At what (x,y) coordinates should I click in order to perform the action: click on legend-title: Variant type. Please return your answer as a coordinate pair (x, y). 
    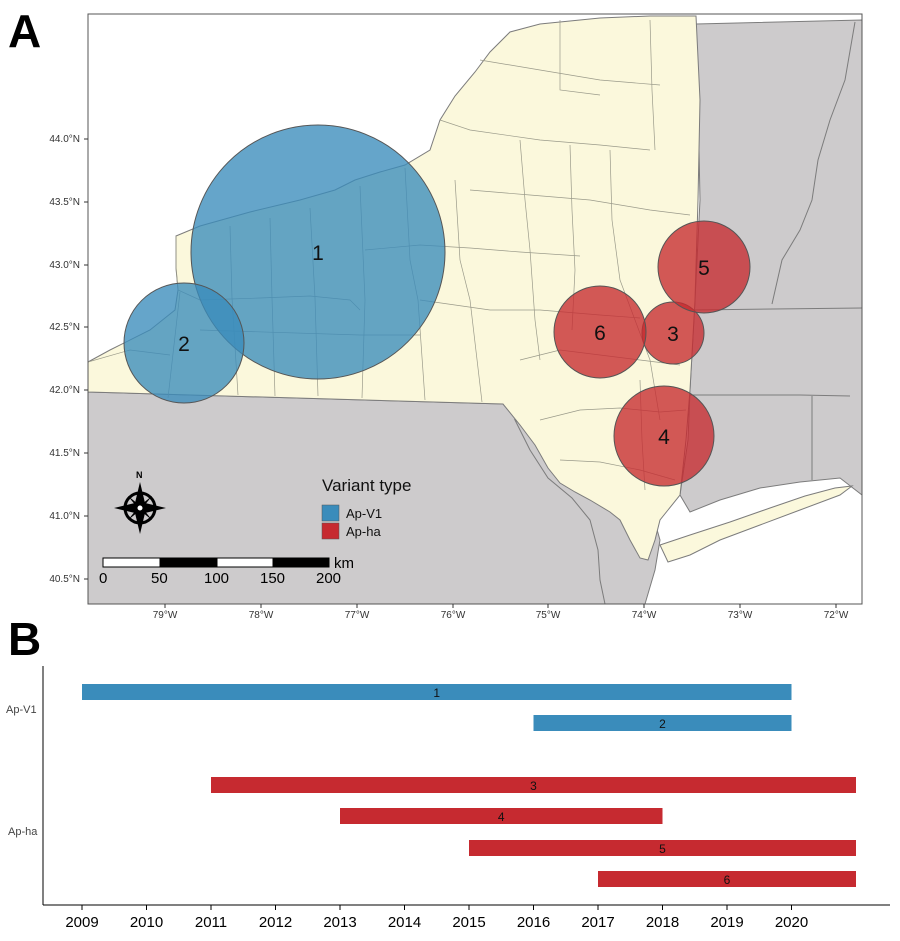
    Looking at the image, I should click on (366, 485).